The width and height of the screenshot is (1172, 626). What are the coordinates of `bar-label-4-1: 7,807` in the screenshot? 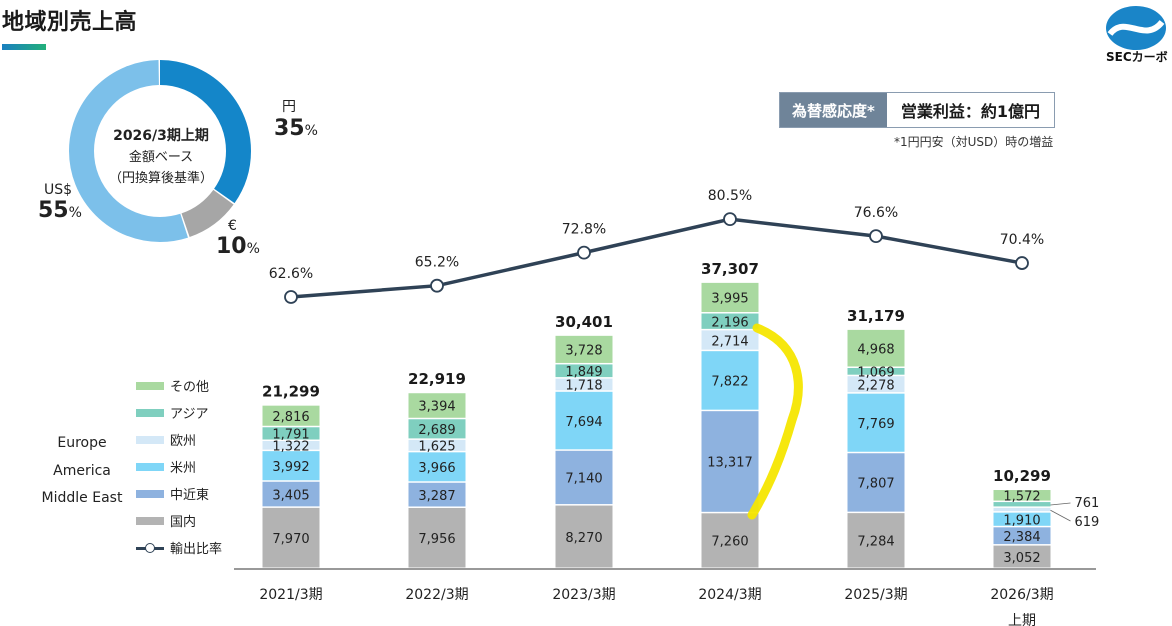 It's located at (875, 484).